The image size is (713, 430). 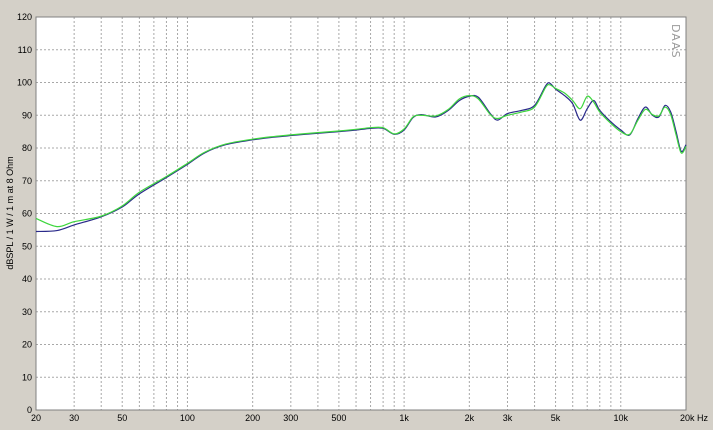 I want to click on y-tick-label: 50, so click(x=27, y=246).